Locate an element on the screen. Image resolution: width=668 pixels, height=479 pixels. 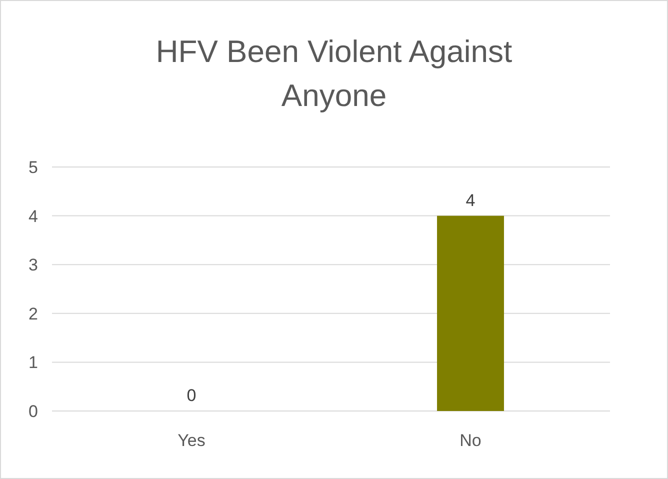
data-label: 0 is located at coordinates (191, 395).